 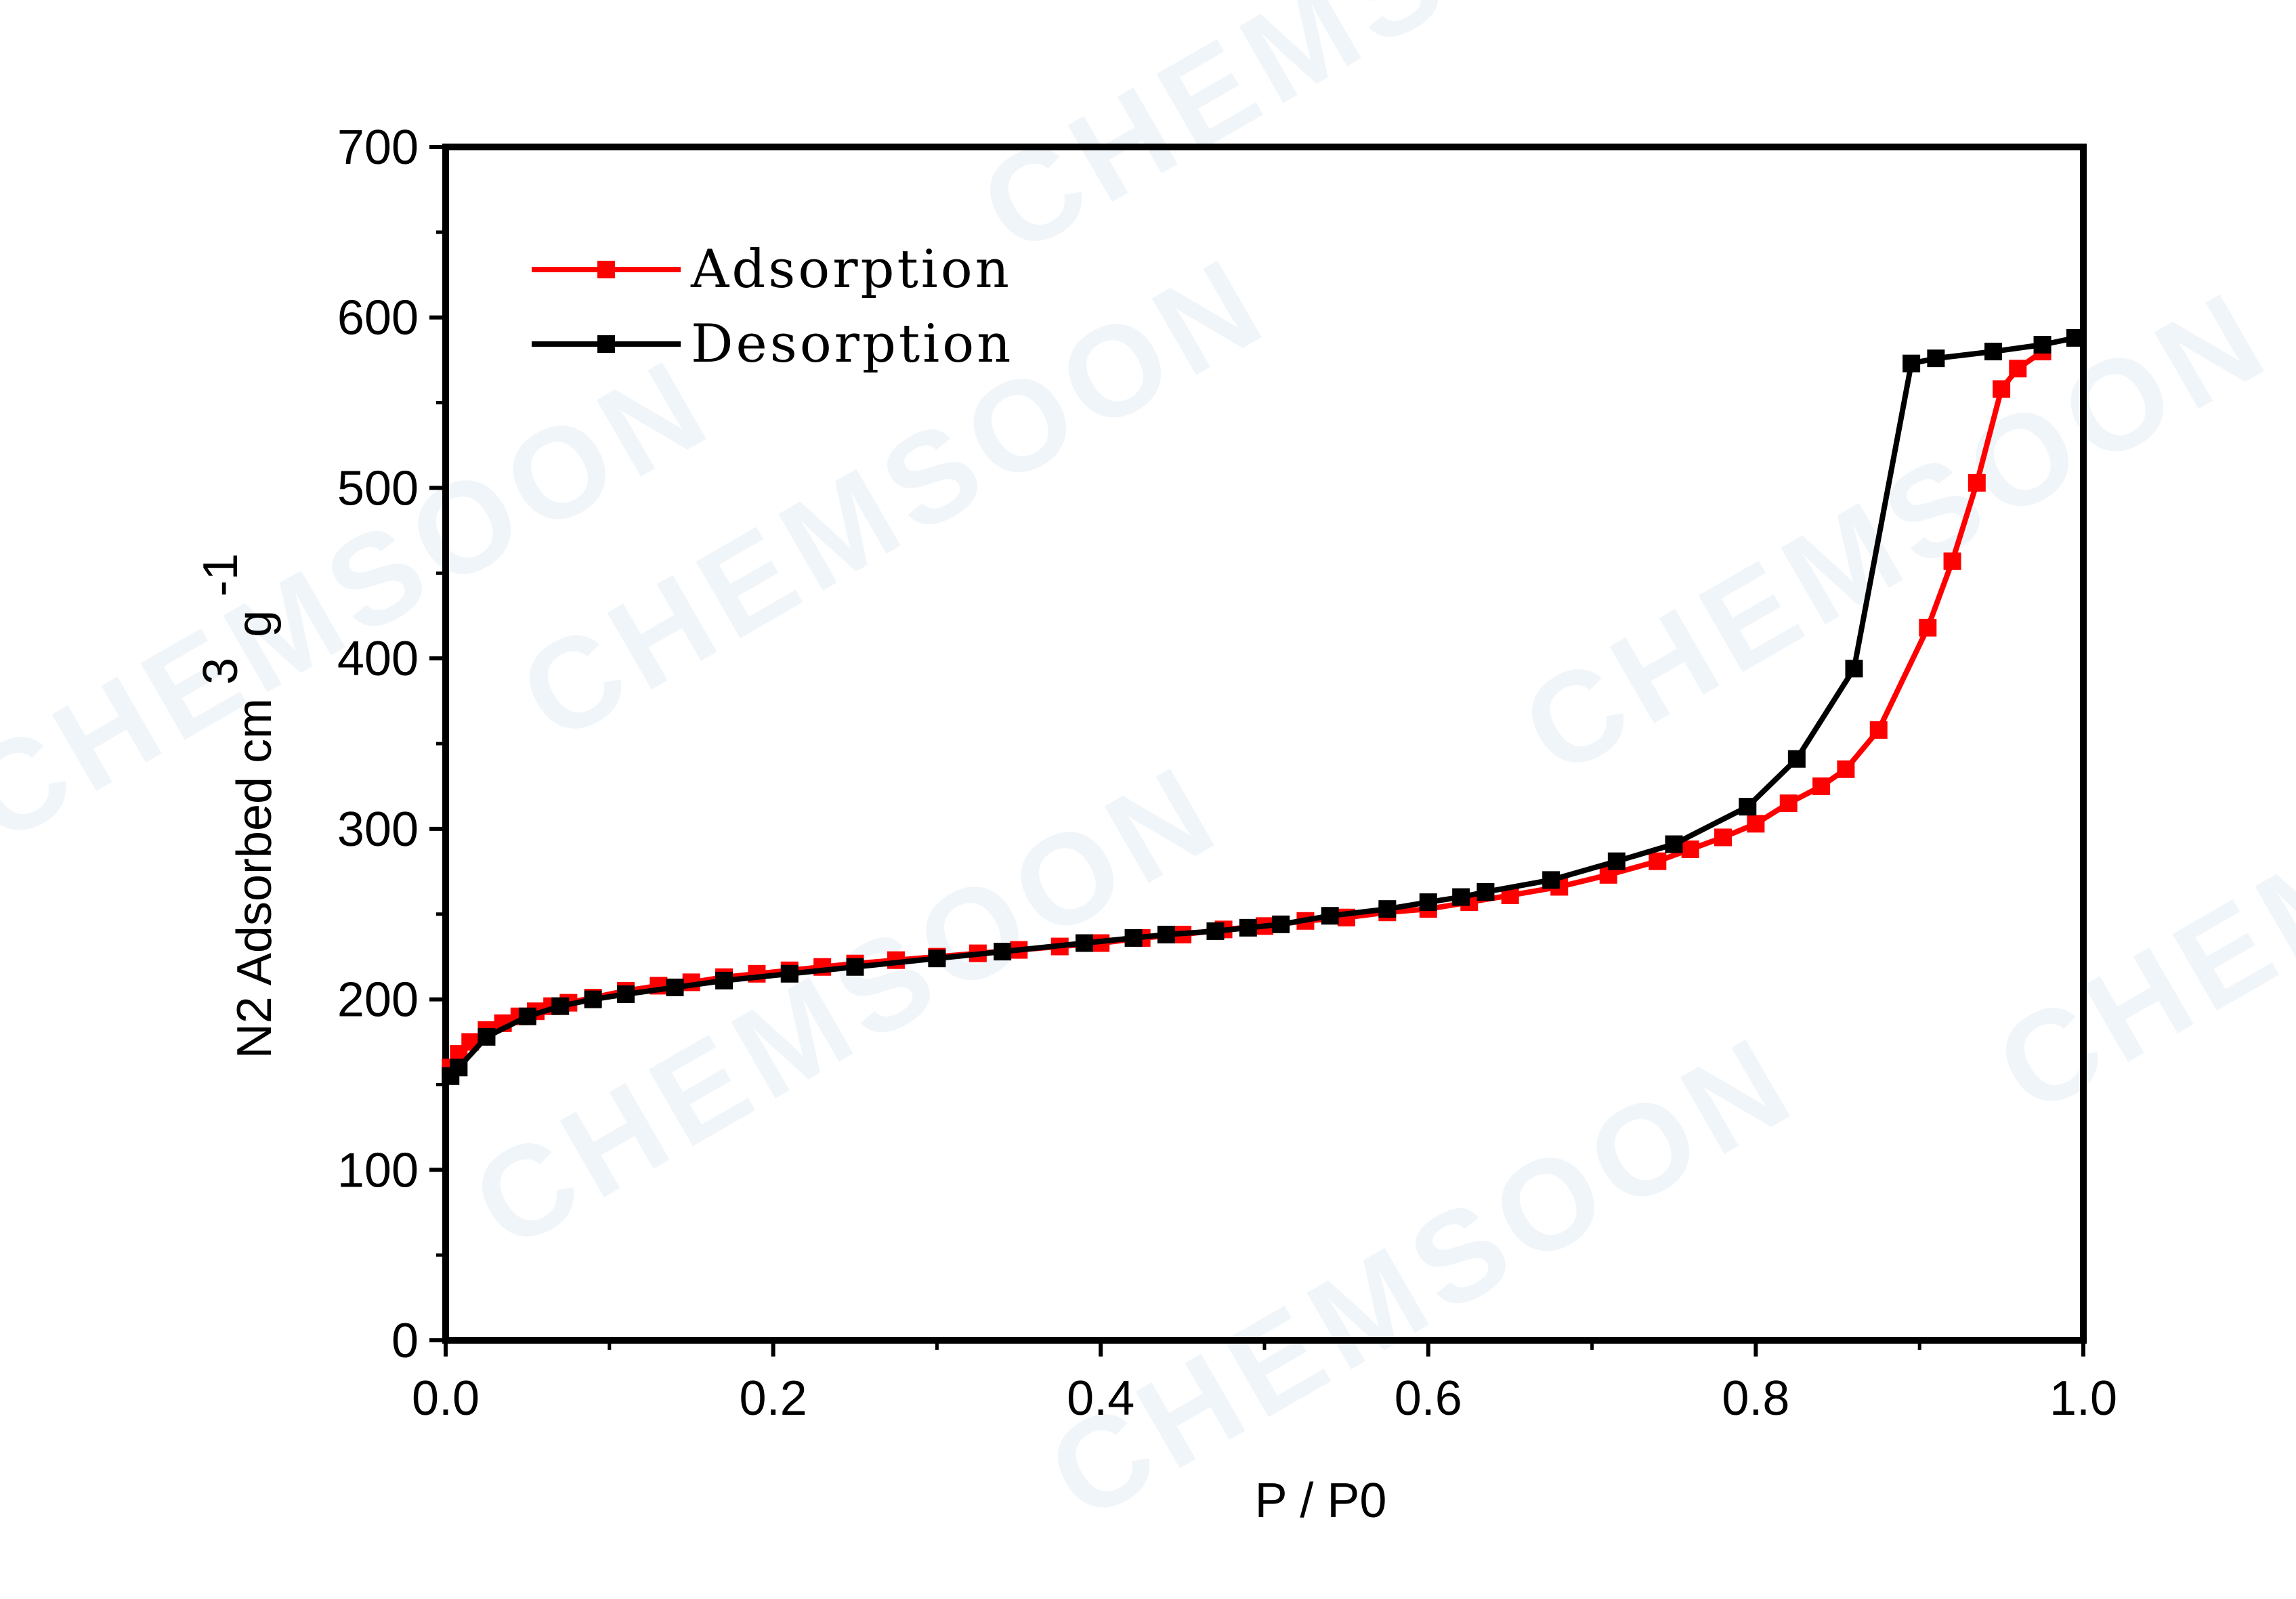 I want to click on legend-label-desorption: Desorption, so click(x=852, y=344).